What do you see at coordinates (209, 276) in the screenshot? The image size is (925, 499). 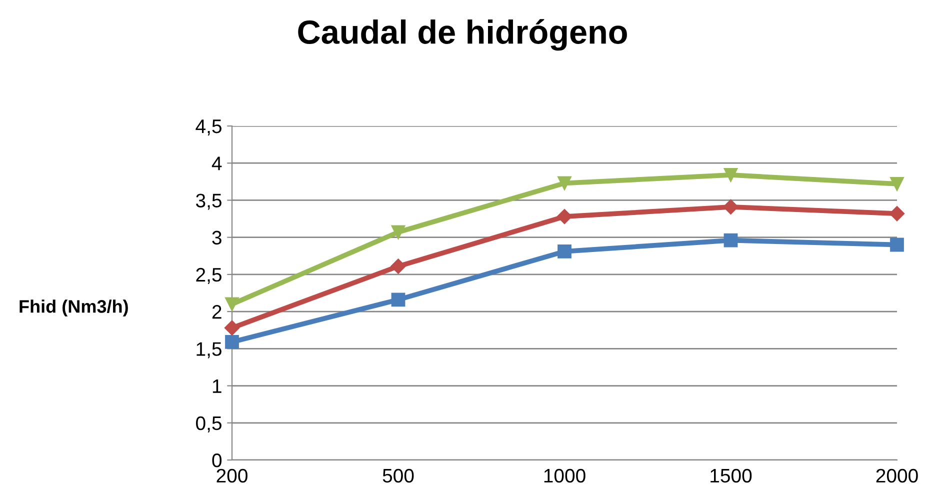 I see `y-tick-label: 2,5` at bounding box center [209, 276].